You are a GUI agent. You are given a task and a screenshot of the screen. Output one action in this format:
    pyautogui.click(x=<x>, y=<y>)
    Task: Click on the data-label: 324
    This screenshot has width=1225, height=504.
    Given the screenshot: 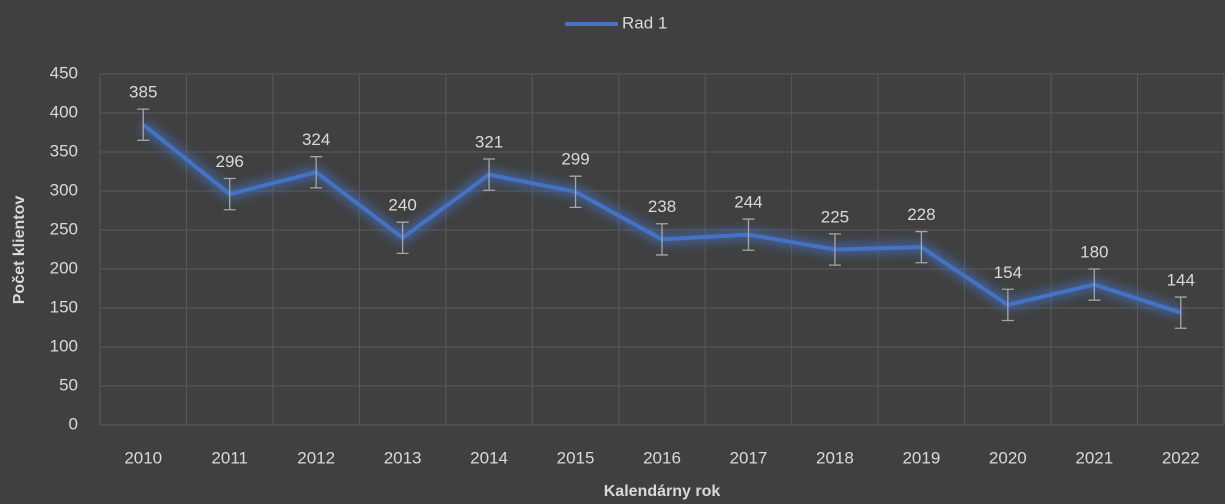 What is the action you would take?
    pyautogui.click(x=316, y=139)
    